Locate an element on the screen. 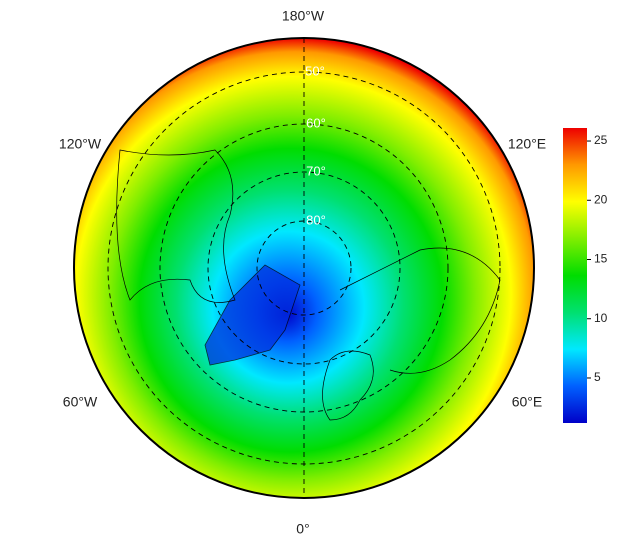 The image size is (625, 557). colorbar-tick-label: 15 is located at coordinates (601, 259).